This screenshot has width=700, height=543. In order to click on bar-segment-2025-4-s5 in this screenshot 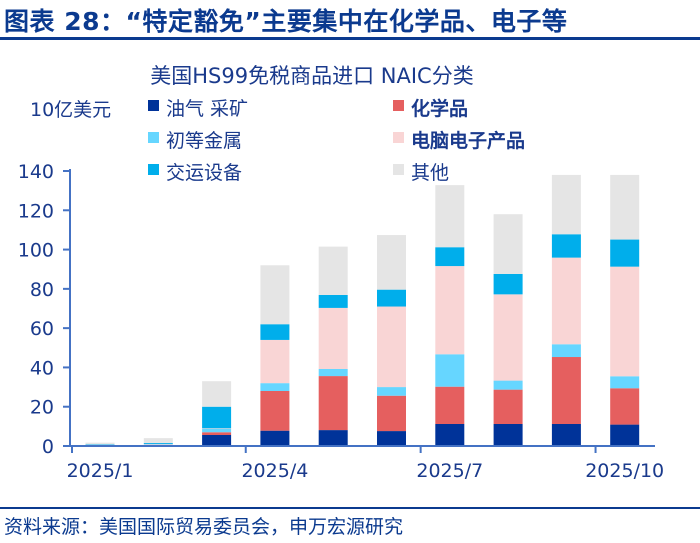, I will do `click(275, 295)`.